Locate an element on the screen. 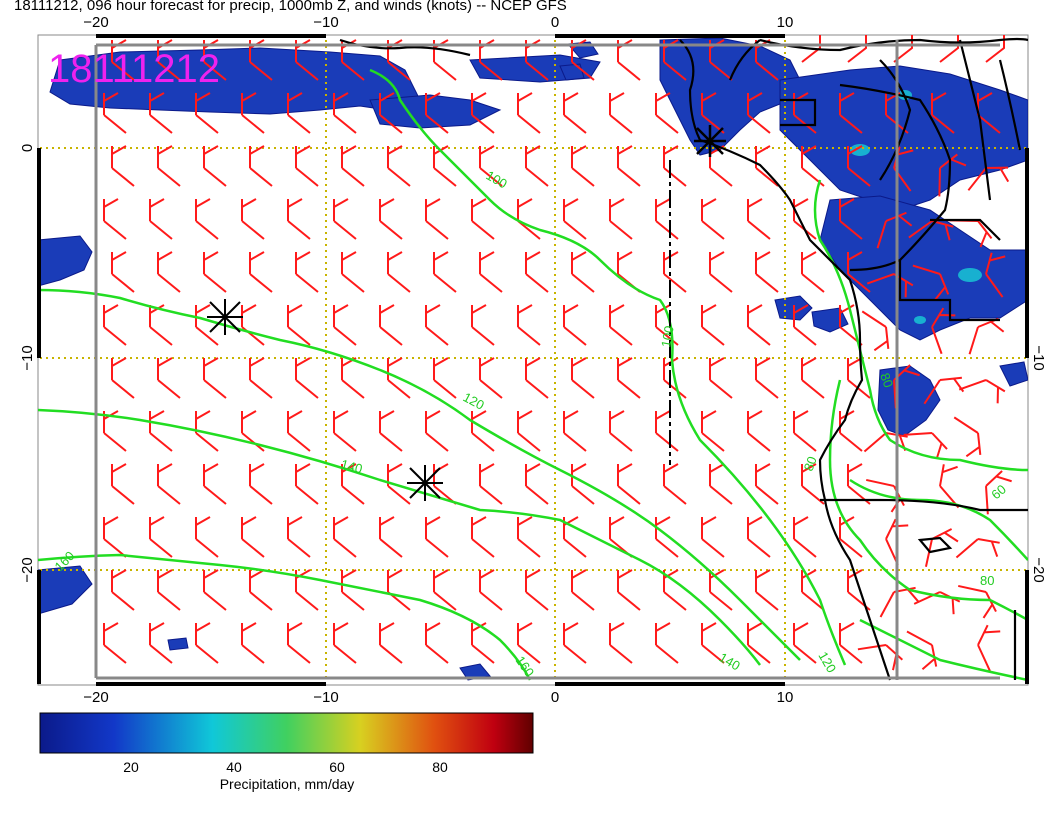  left-lat-label: −10 is located at coordinates (27, 357).